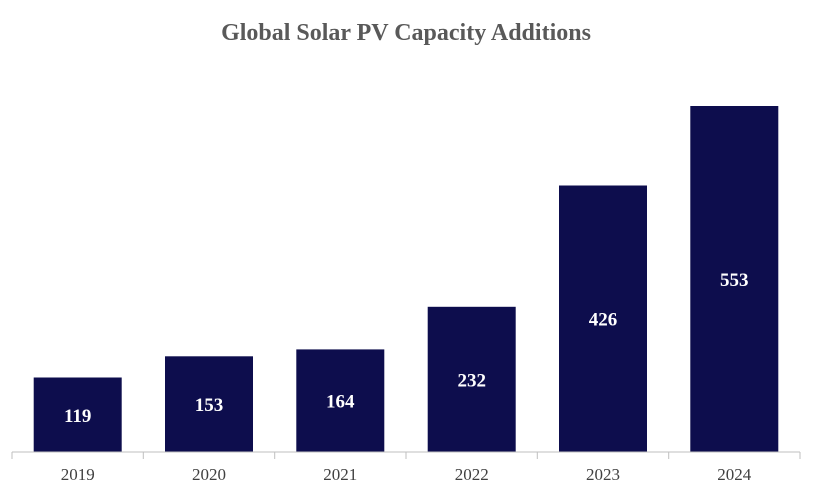  Describe the element at coordinates (406, 33) in the screenshot. I see `chart-title: Global Solar PV Capacity Additions` at that location.